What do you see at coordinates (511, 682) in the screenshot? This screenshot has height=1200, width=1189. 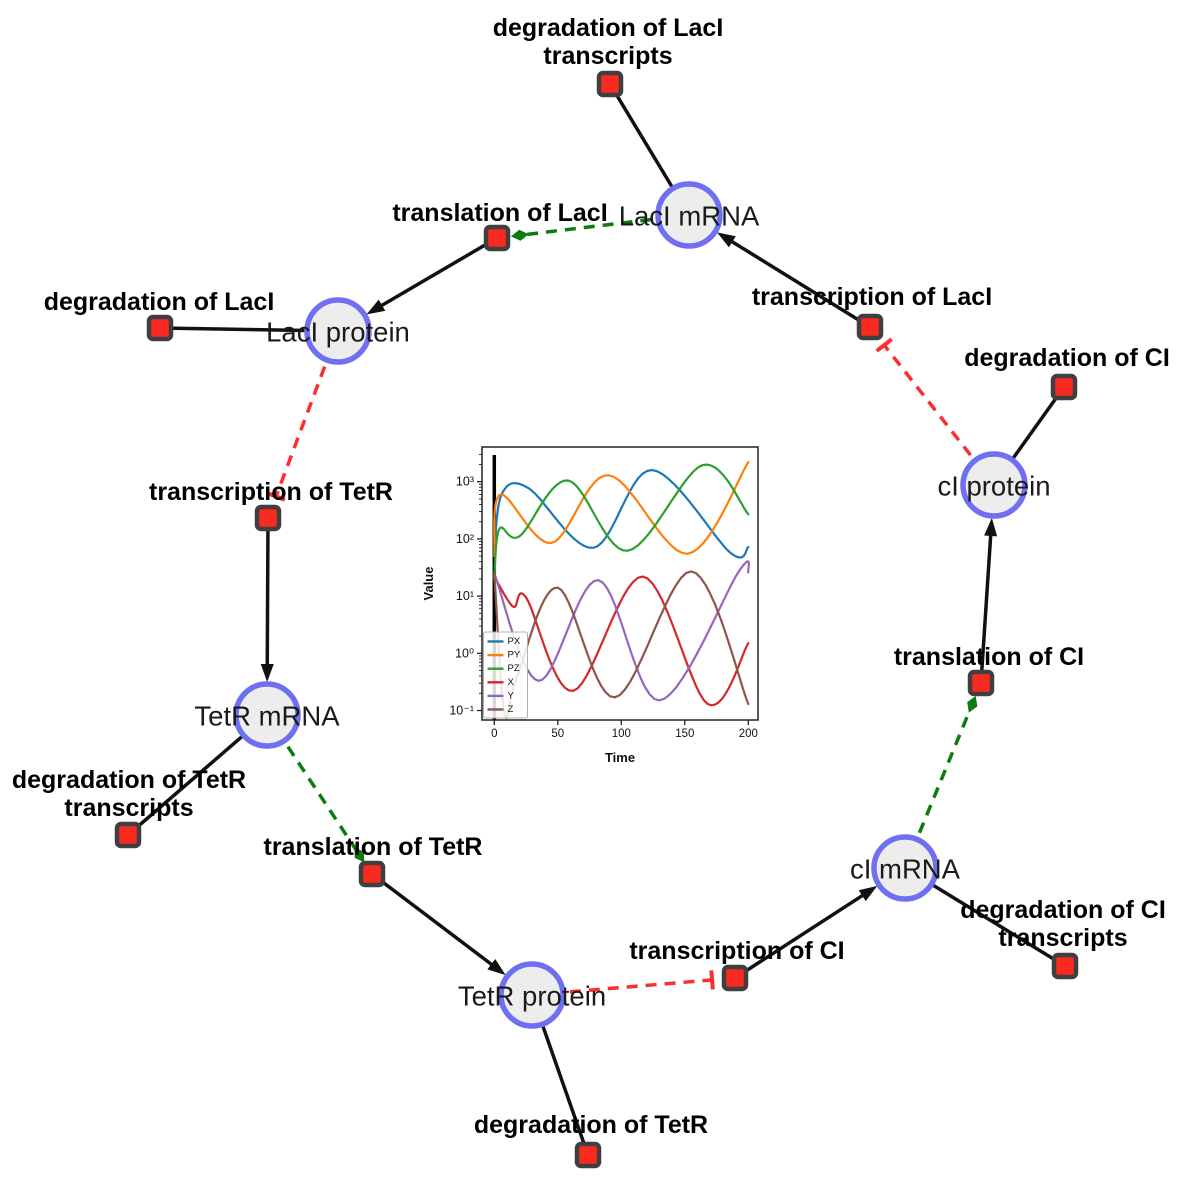 I see `legend-label: X` at bounding box center [511, 682].